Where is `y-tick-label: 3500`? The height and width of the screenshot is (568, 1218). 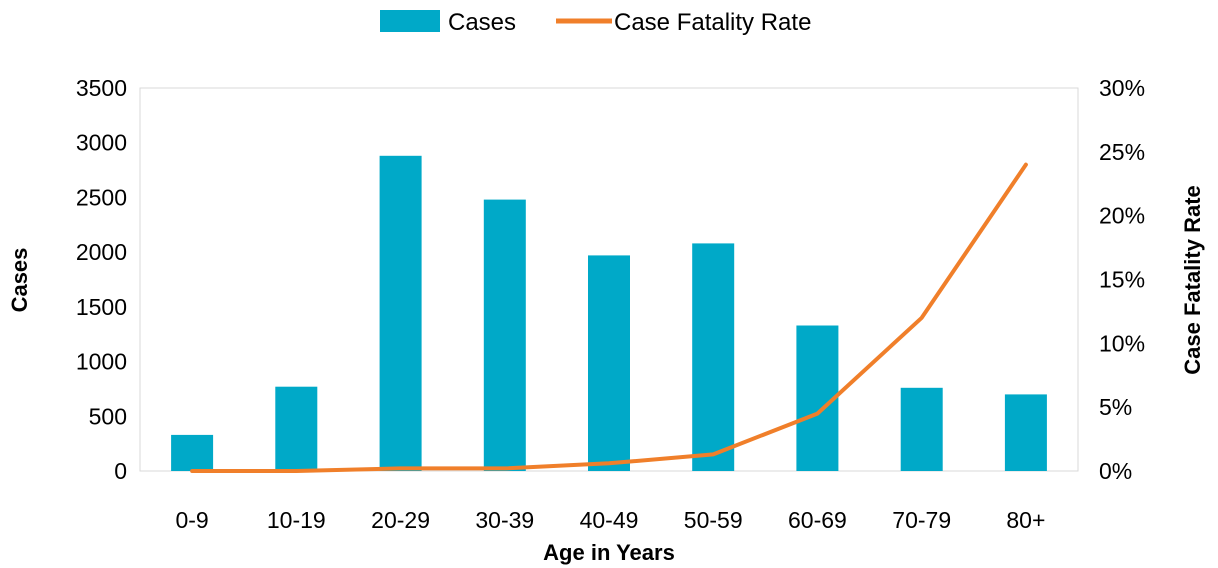
y-tick-label: 3500 is located at coordinates (101, 88).